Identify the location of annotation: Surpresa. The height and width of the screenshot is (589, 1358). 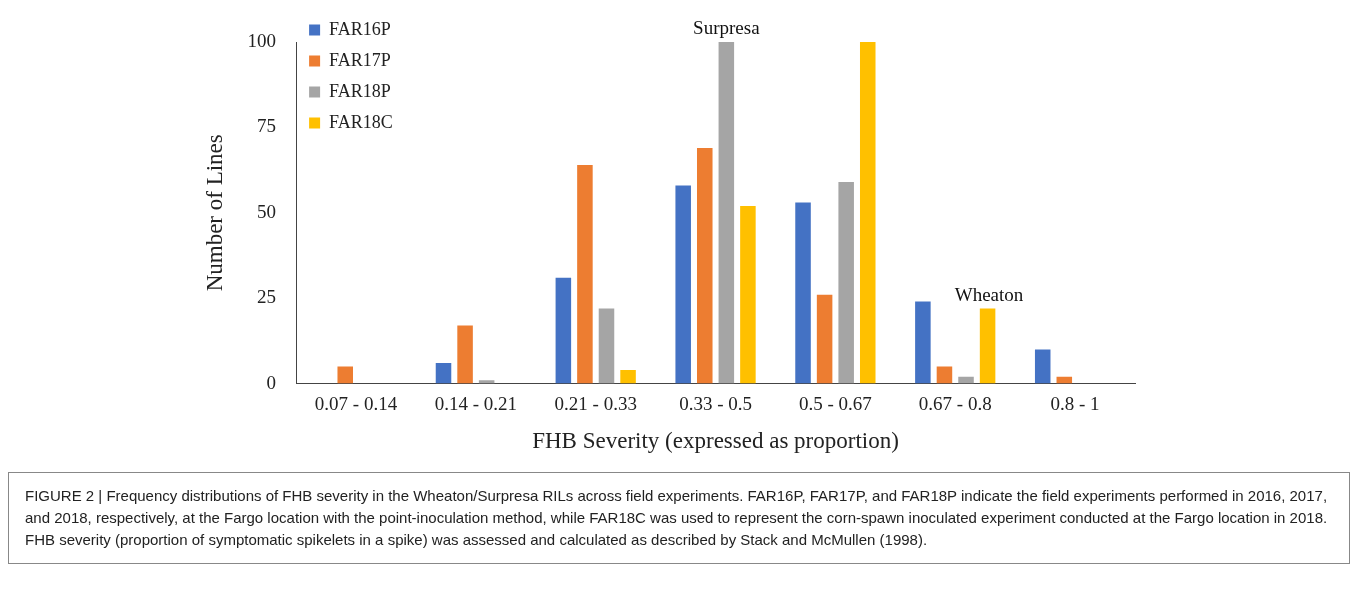
(727, 28).